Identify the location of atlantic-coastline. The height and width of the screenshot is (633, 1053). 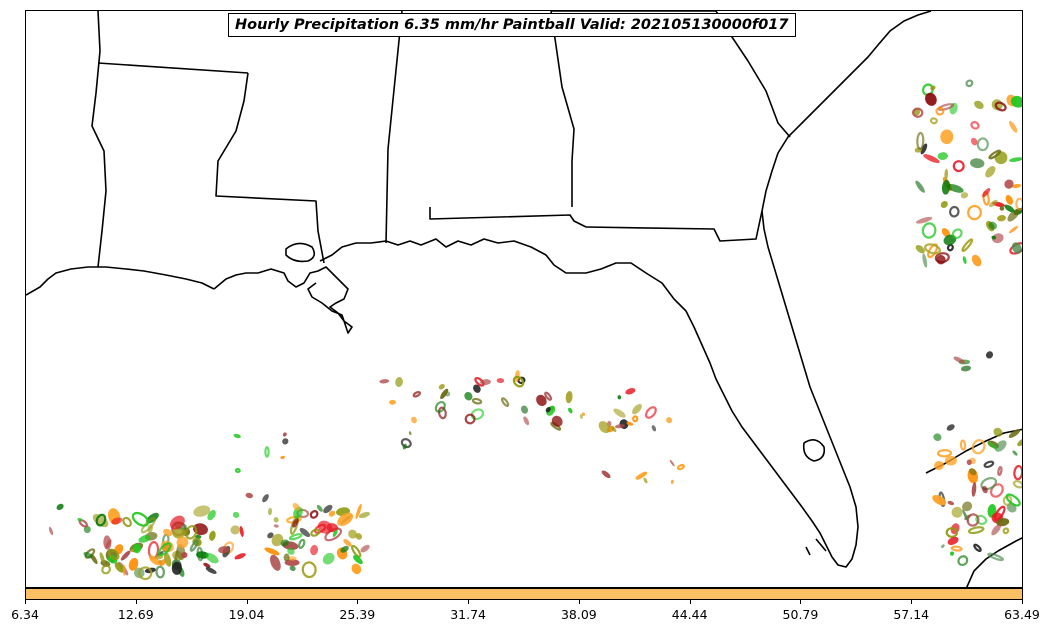
(846, 111).